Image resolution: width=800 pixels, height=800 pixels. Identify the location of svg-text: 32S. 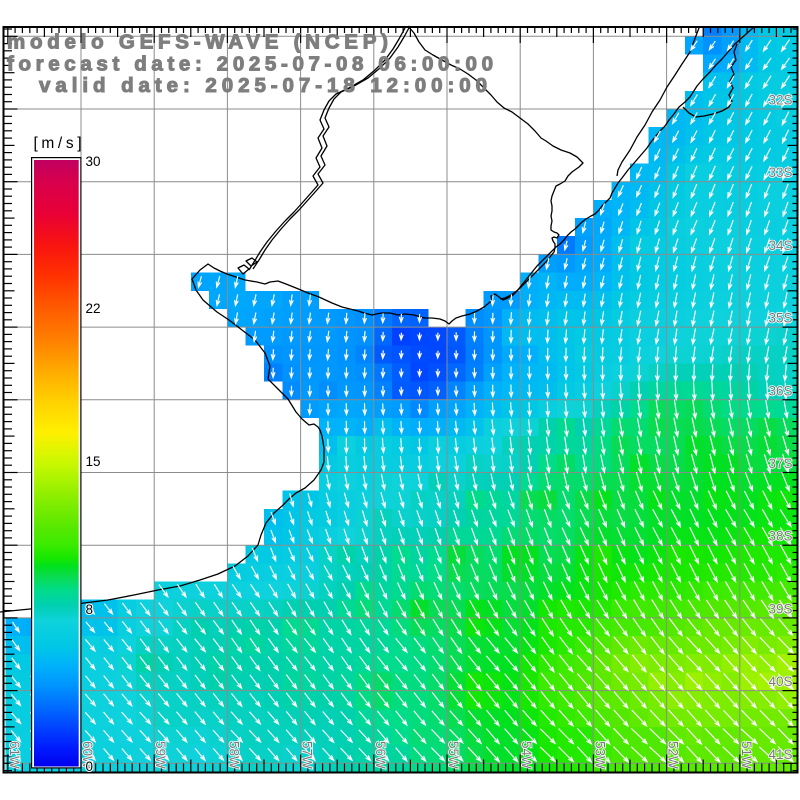
(780, 100).